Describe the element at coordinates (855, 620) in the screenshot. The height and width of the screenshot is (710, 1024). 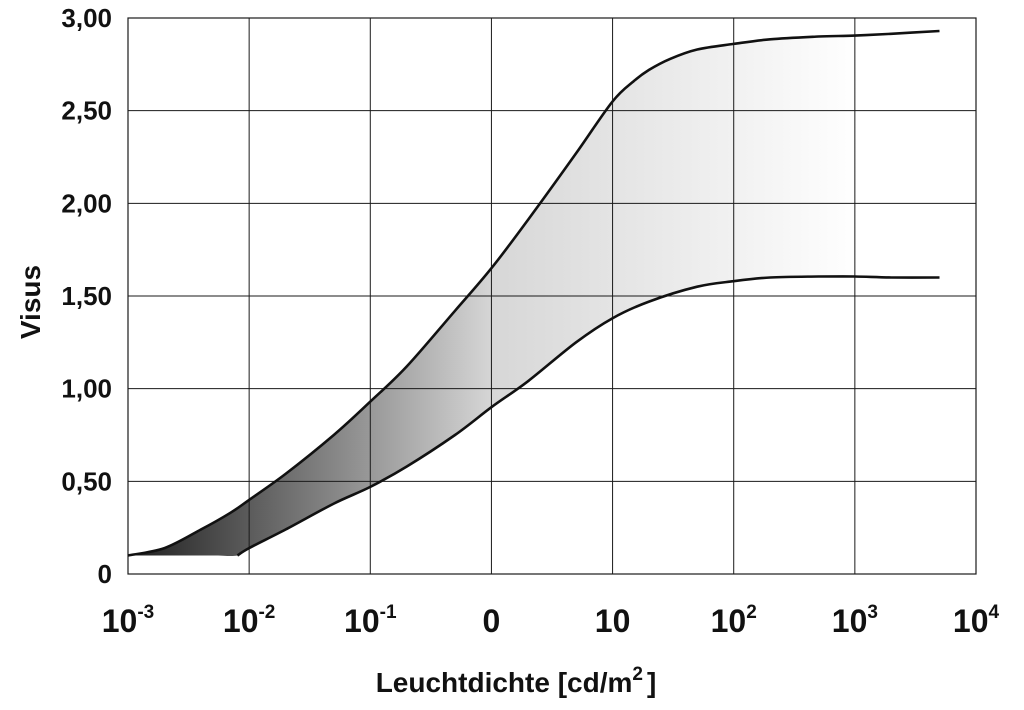
I see `x-tick-label: 10³` at that location.